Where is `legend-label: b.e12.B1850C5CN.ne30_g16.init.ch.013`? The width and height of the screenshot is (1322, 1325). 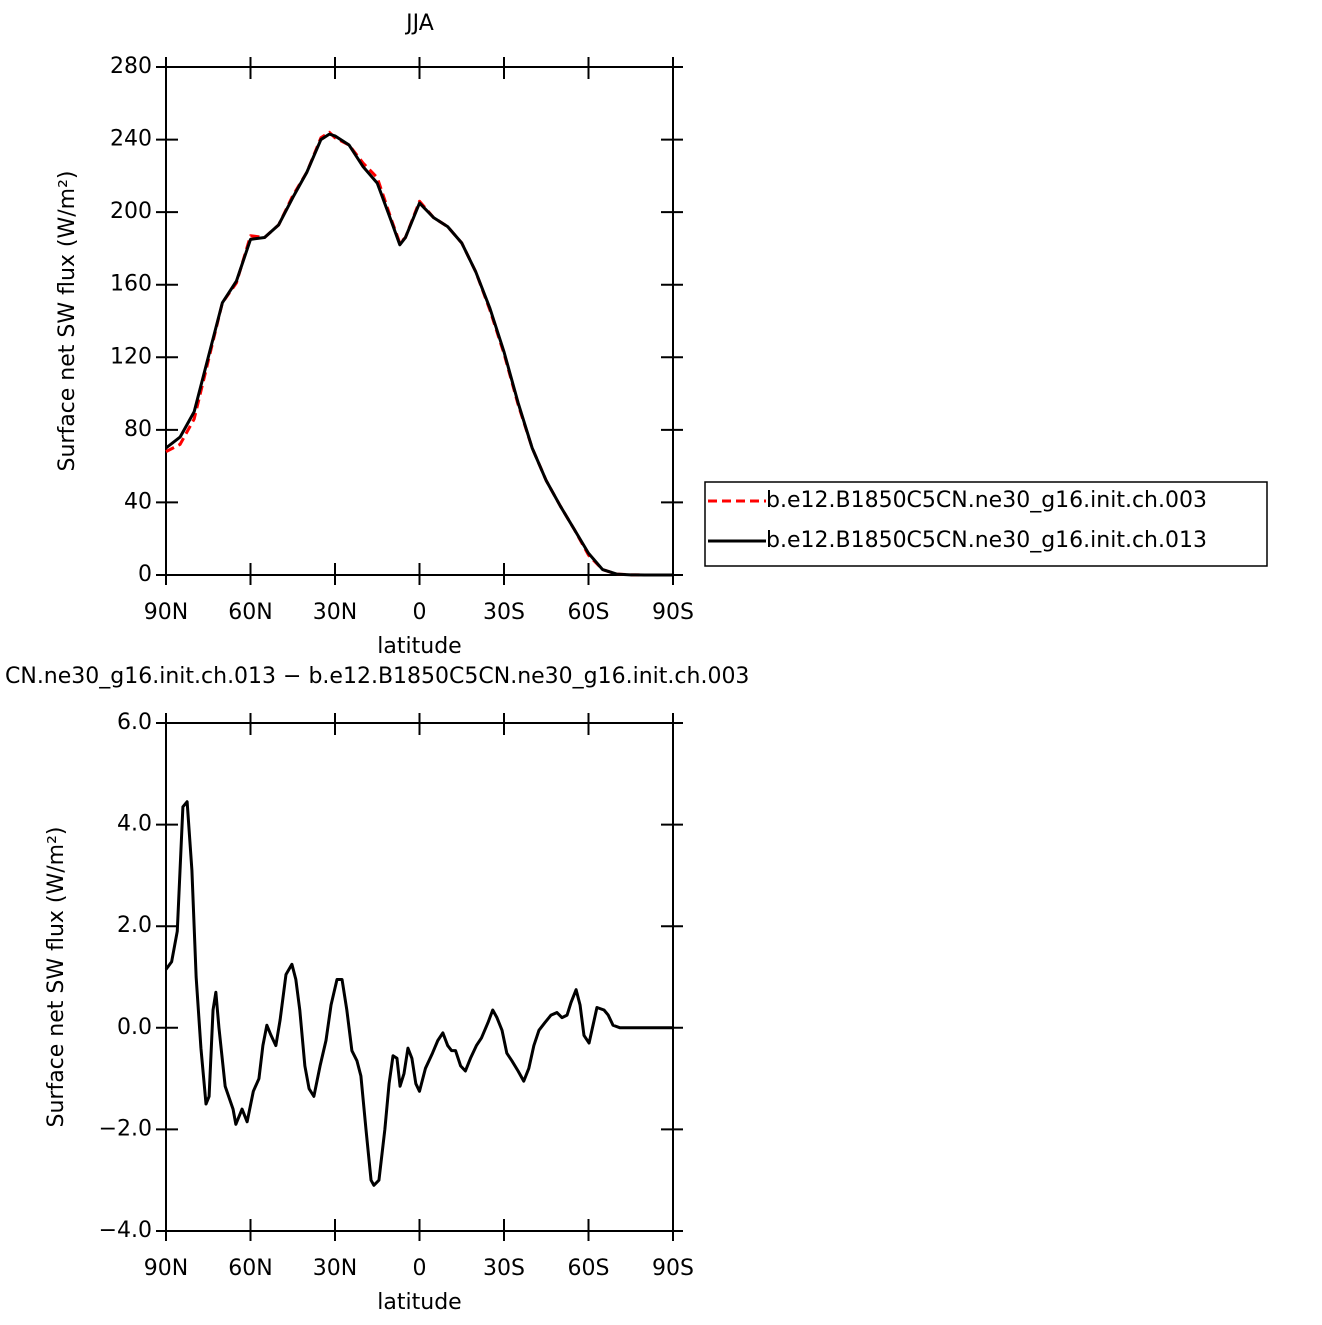
legend-label: b.e12.B1850C5CN.ne30_g16.init.ch.013 is located at coordinates (986, 540).